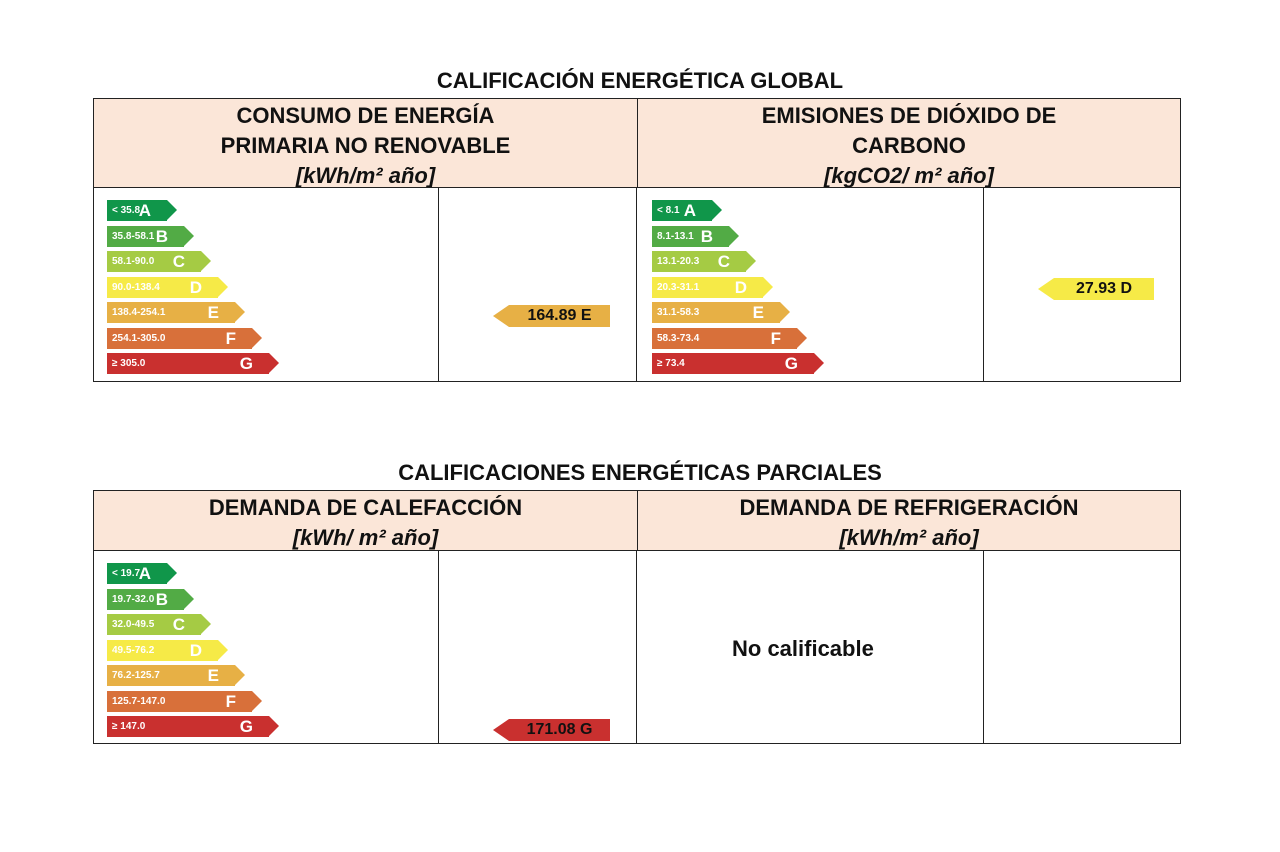 Image resolution: width=1280 pixels, height=852 pixels. What do you see at coordinates (365, 145) in the screenshot?
I see `consumption-title-line2: PRIMARIA NO RENOVABLE` at bounding box center [365, 145].